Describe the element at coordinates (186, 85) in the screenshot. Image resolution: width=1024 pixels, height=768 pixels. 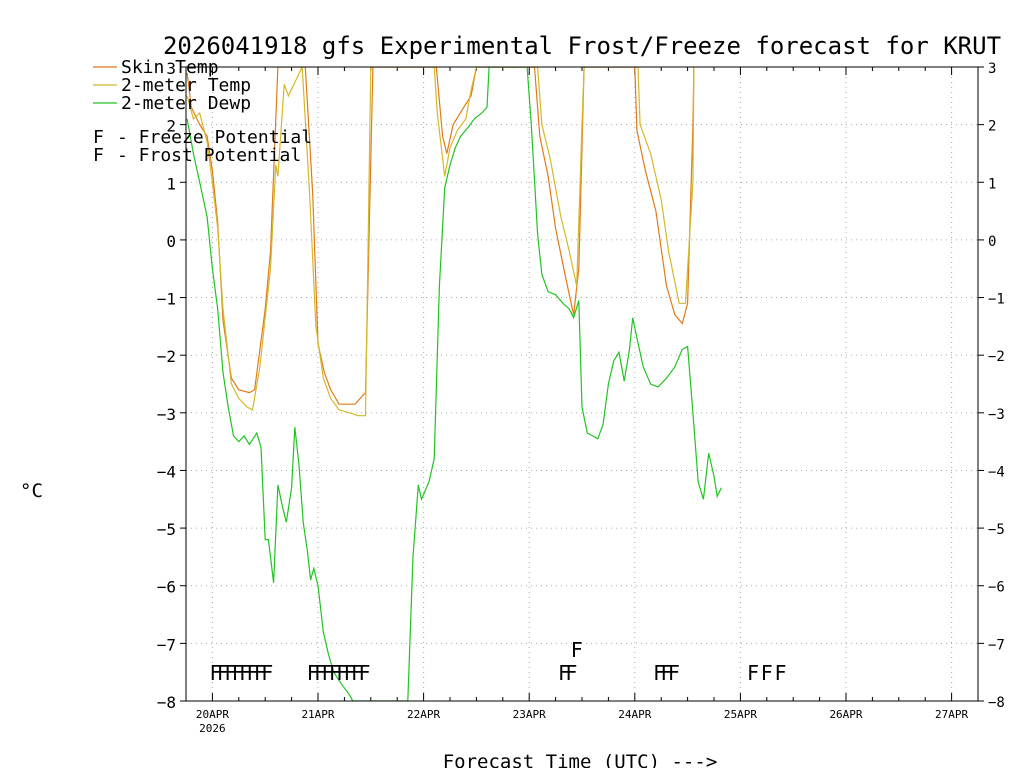
I see `legend-label: 2-meter Temp` at that location.